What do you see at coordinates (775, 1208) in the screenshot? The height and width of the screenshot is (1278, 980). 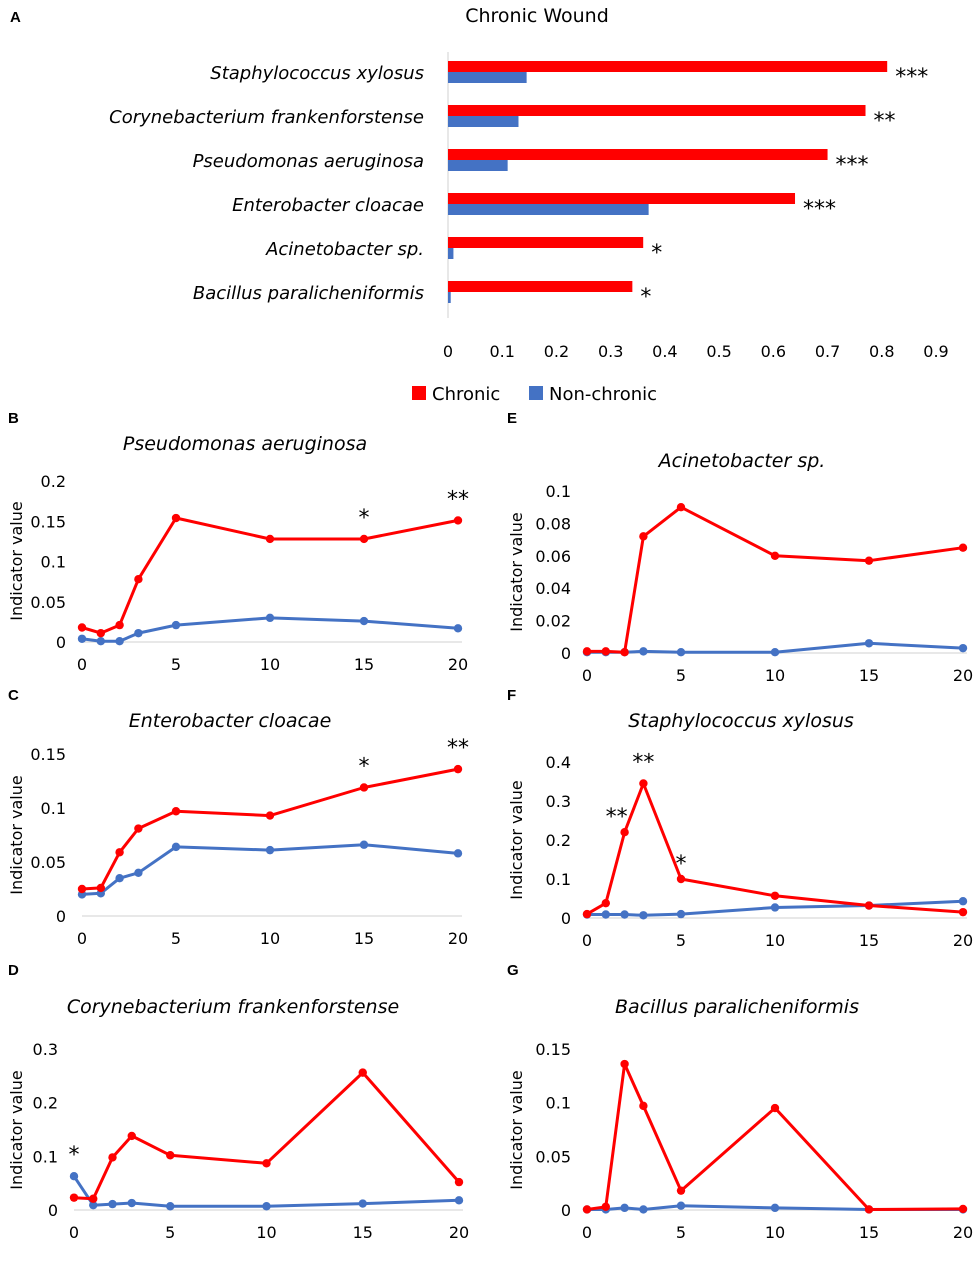 I see `point-non-chronic-x10` at bounding box center [775, 1208].